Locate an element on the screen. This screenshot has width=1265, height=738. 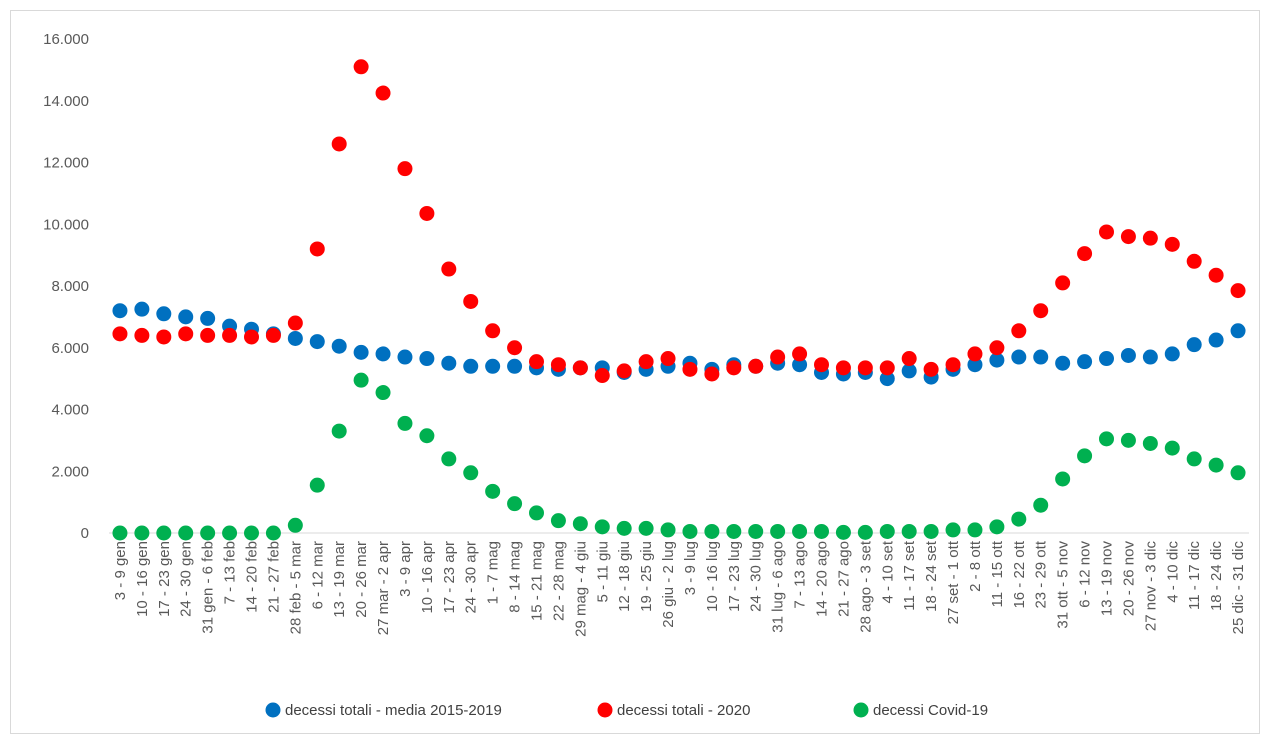
x-tick-label: 14 - 20 feb is located at coordinates (252, 577).